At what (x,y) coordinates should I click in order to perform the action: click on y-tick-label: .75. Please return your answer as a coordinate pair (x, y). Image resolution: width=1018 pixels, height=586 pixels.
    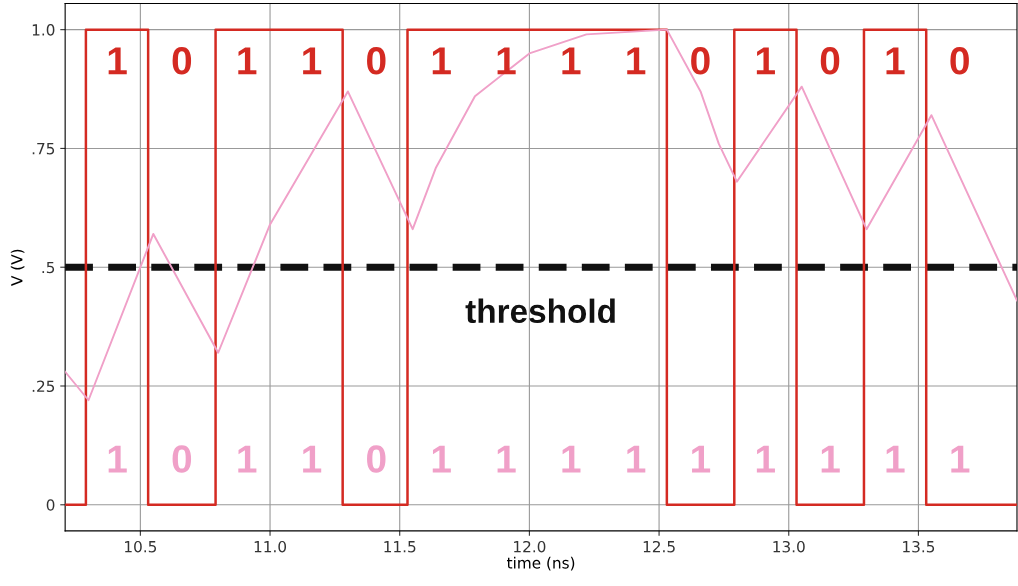
    Looking at the image, I should click on (43, 149).